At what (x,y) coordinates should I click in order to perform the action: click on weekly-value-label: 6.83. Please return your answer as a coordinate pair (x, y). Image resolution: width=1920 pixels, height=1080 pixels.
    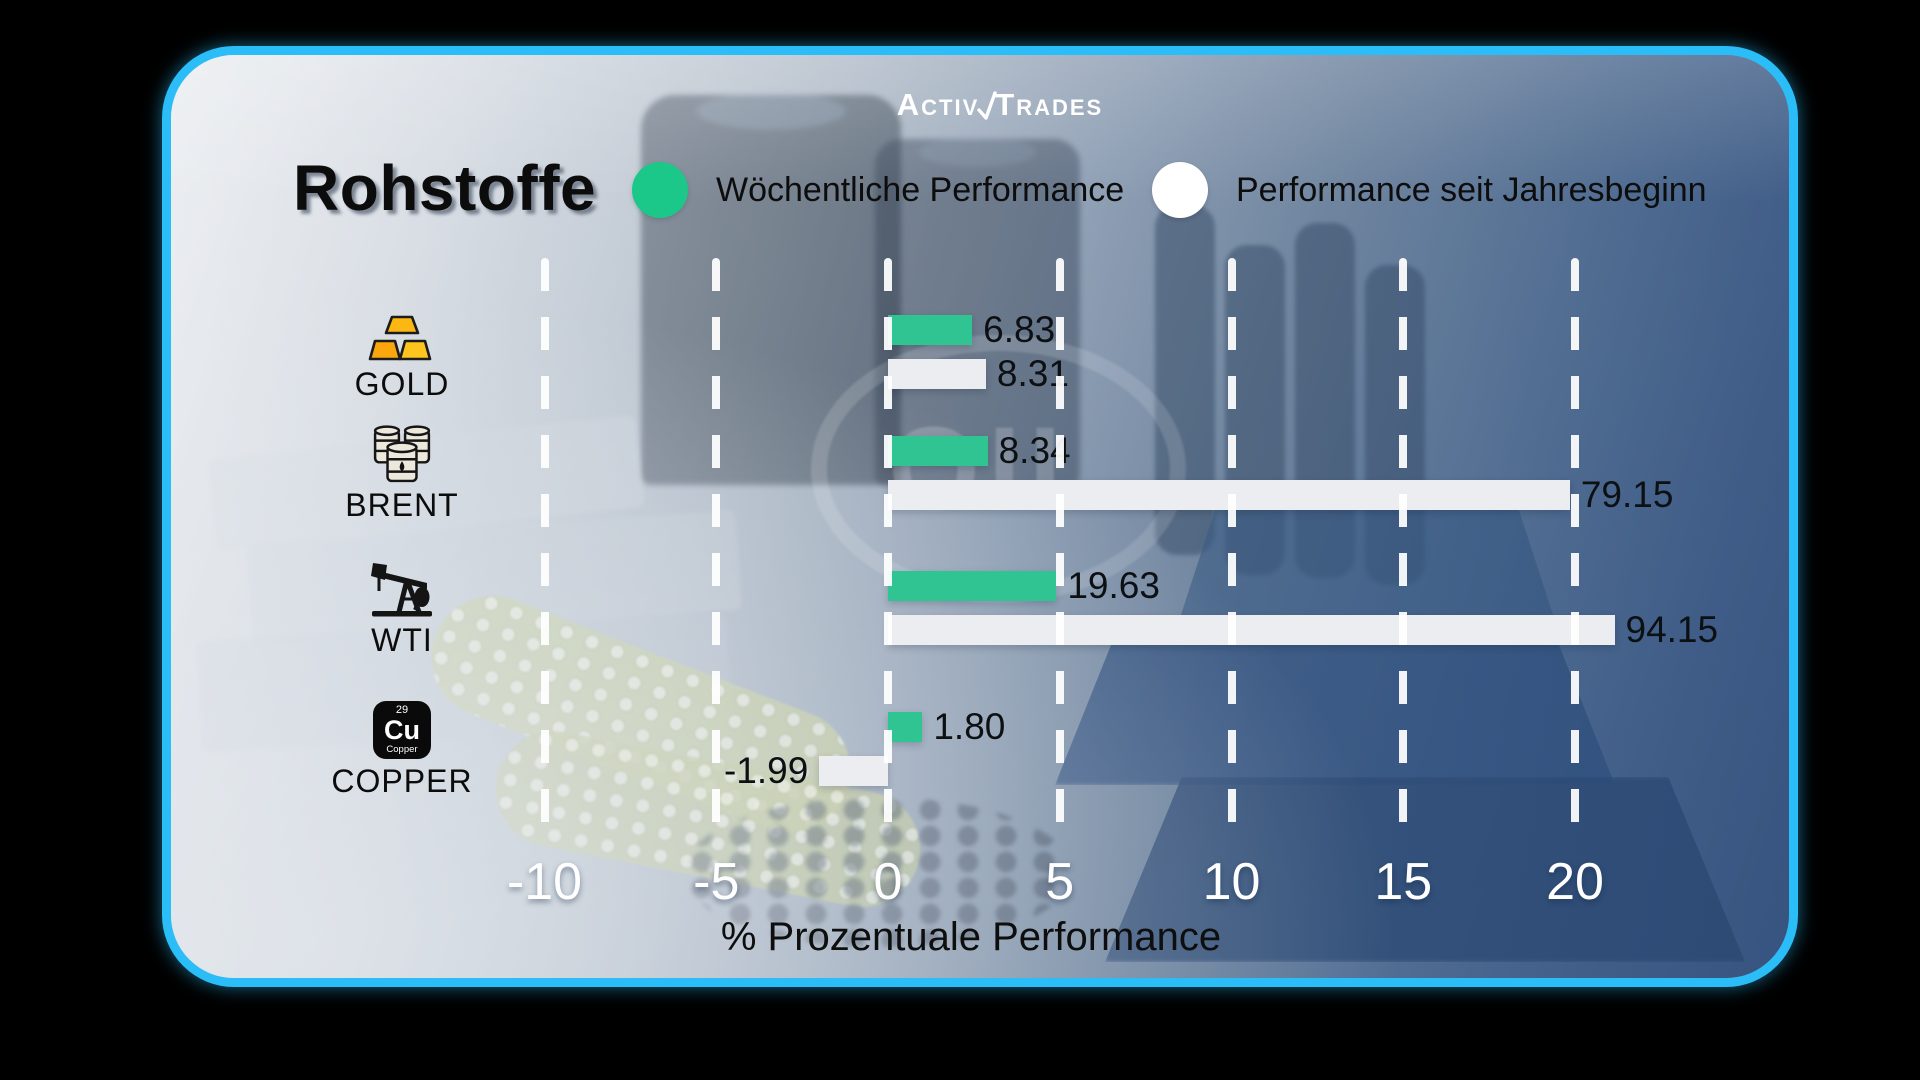
    Looking at the image, I should click on (1019, 329).